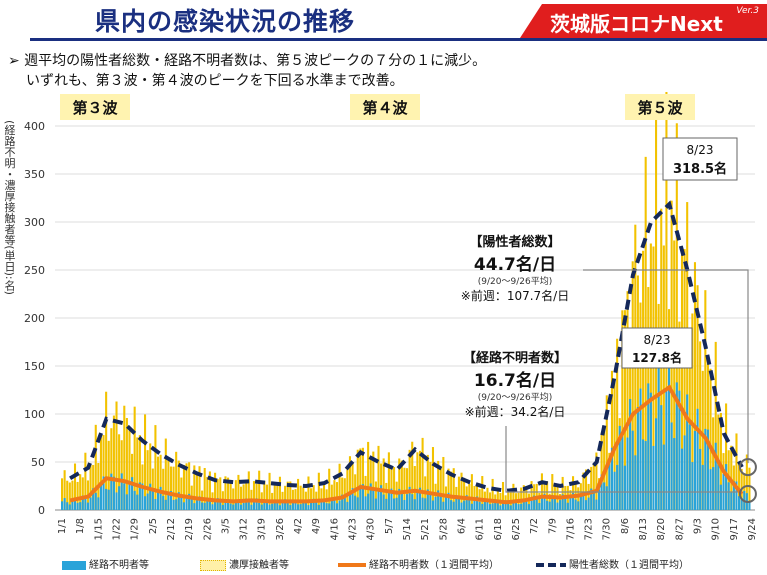  What do you see at coordinates (383, 21) in the screenshot?
I see `header-bar: 県内の感染状況の推移 茨城版コロナNext Ver.3` at bounding box center [383, 21].